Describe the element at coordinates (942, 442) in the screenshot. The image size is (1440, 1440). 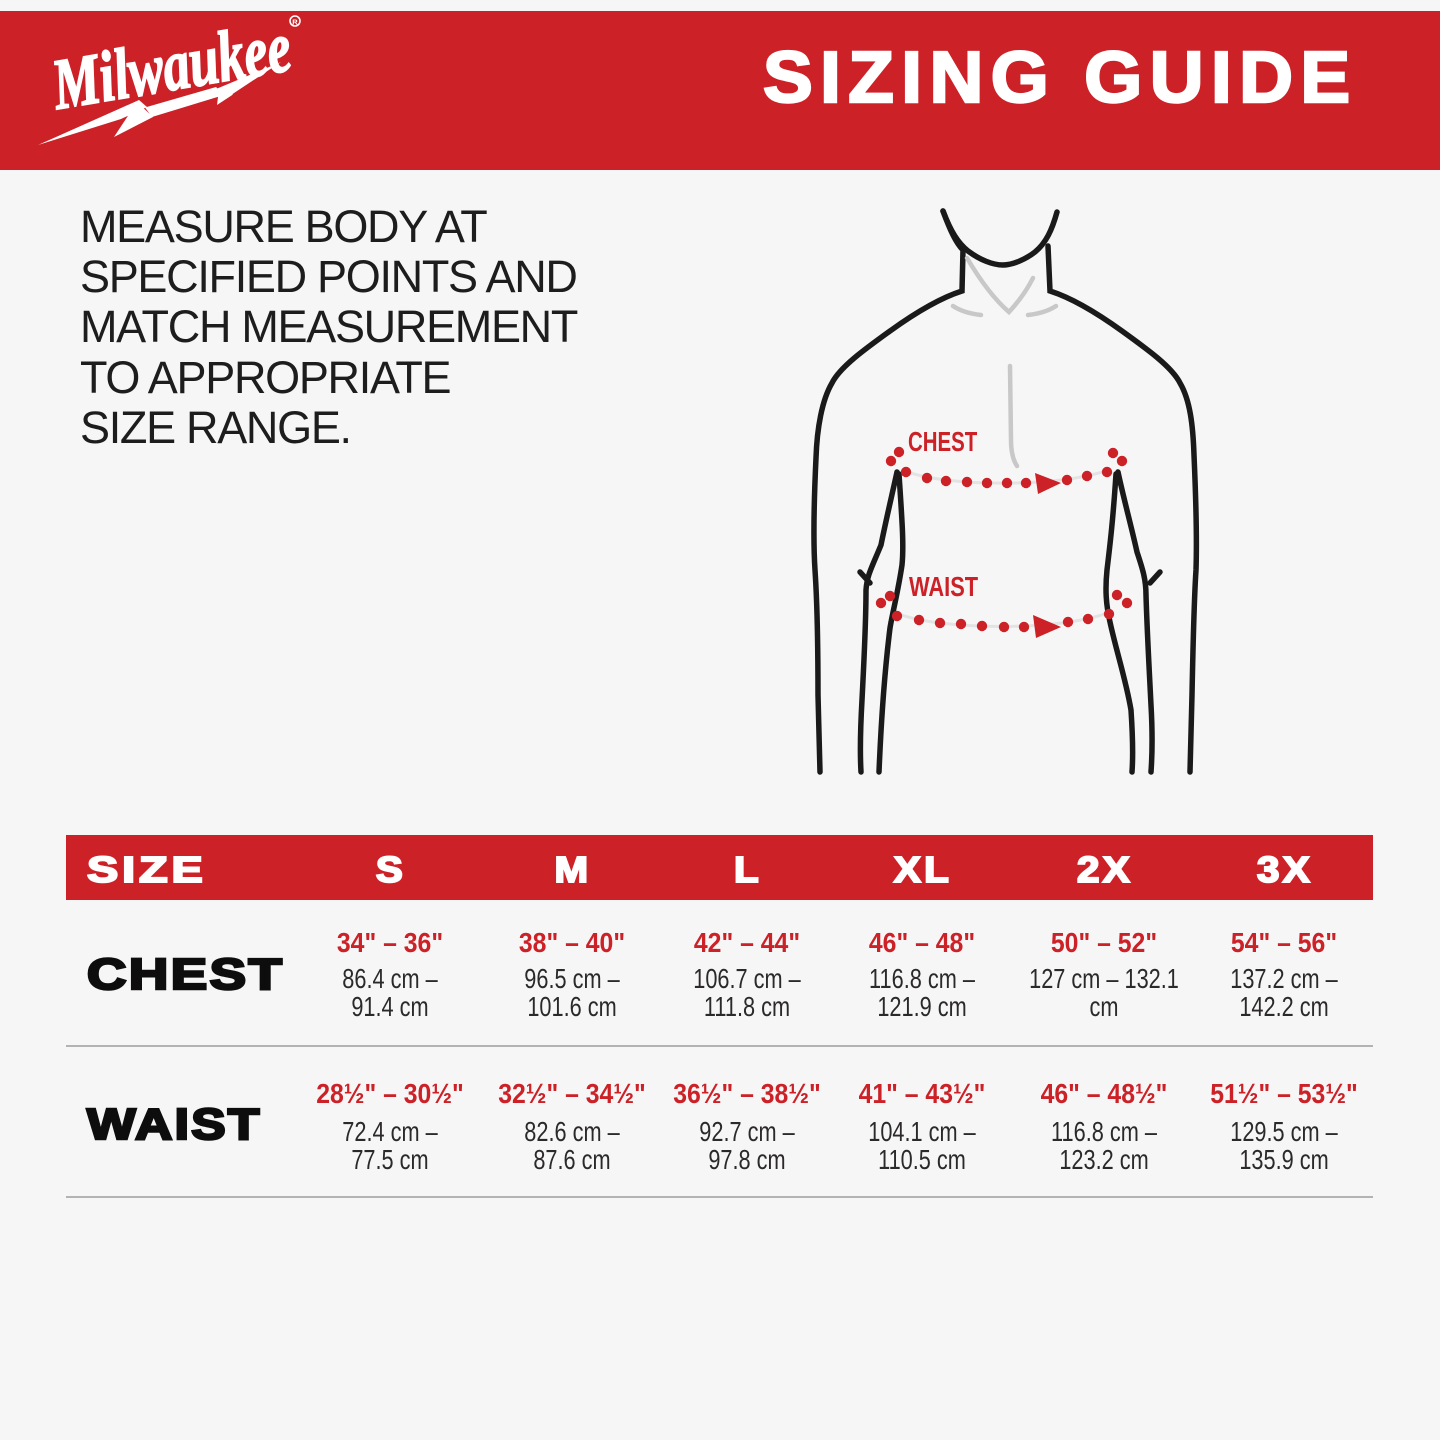
I see `svg-text: CHEST` at that location.